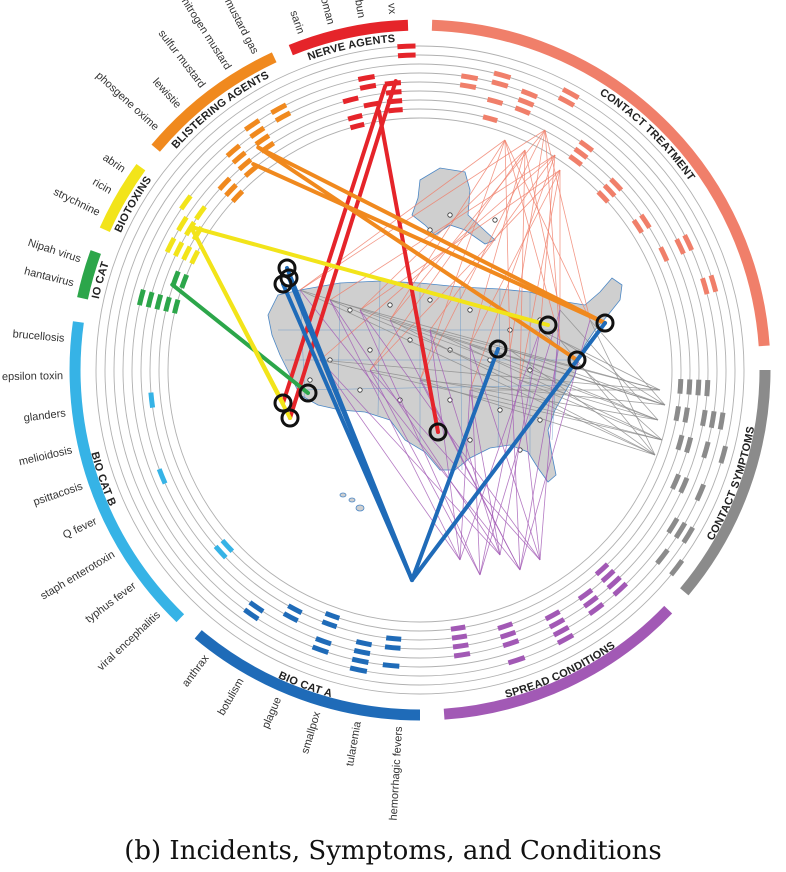 This screenshot has height=872, width=786. What do you see at coordinates (58, 494) in the screenshot?
I see `agent-label: psittacosis` at bounding box center [58, 494].